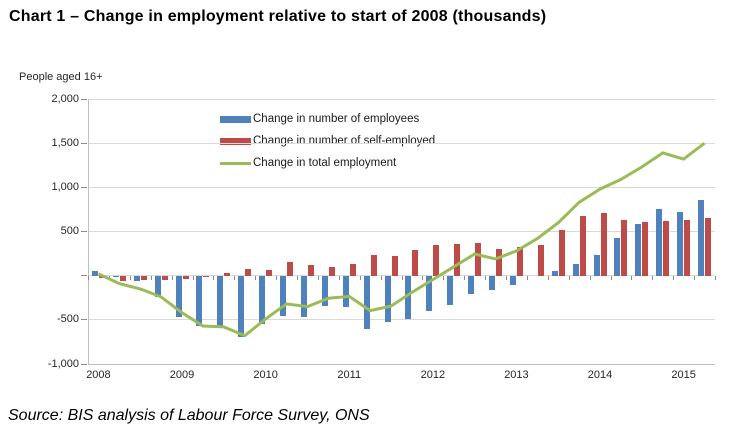  Describe the element at coordinates (67, 319) in the screenshot. I see `y-axis-label: -500` at that location.